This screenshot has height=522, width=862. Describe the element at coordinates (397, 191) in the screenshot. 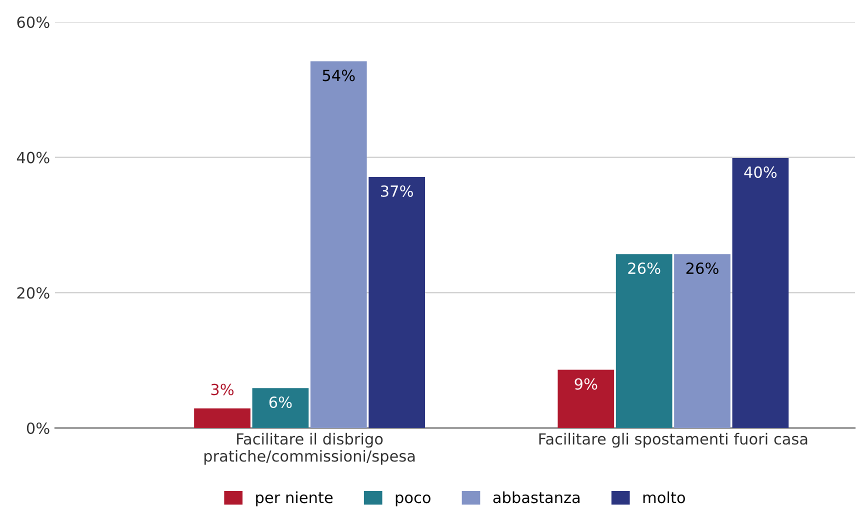

I see `data-label: 37%` at that location.